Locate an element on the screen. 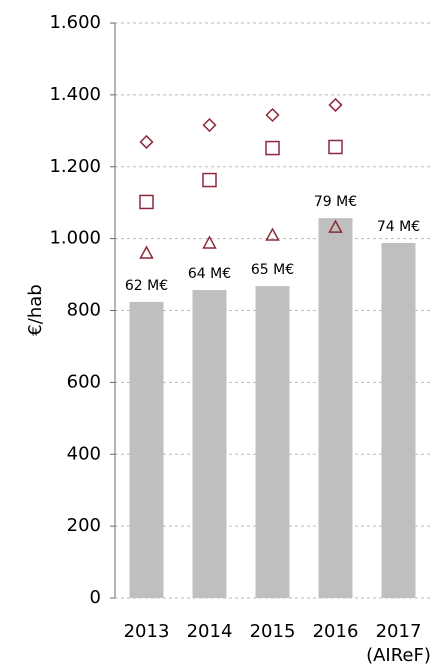 This screenshot has height=670, width=445. x-tick-label: 2017 (AIReF) is located at coordinates (398, 643).